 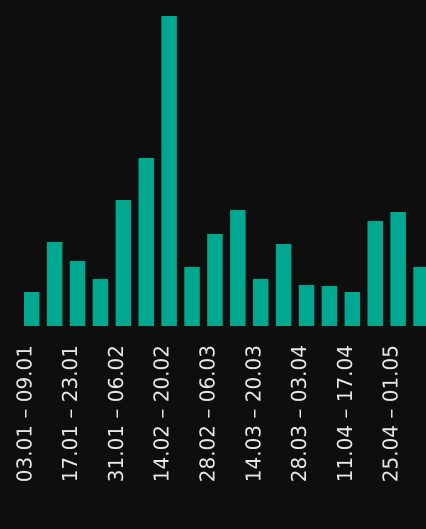 I want to click on x-tick-label: 28.03 – 03.04, so click(x=299, y=413).